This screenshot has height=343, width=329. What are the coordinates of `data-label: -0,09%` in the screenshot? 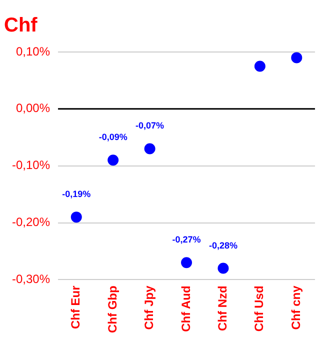 It's located at (113, 137).